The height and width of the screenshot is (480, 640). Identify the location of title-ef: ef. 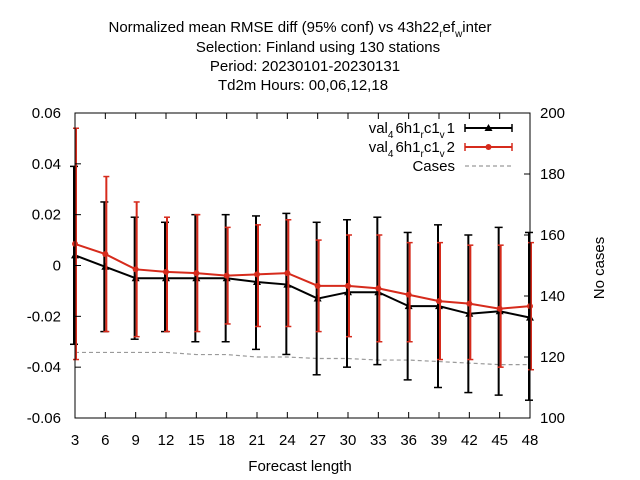
(449, 27).